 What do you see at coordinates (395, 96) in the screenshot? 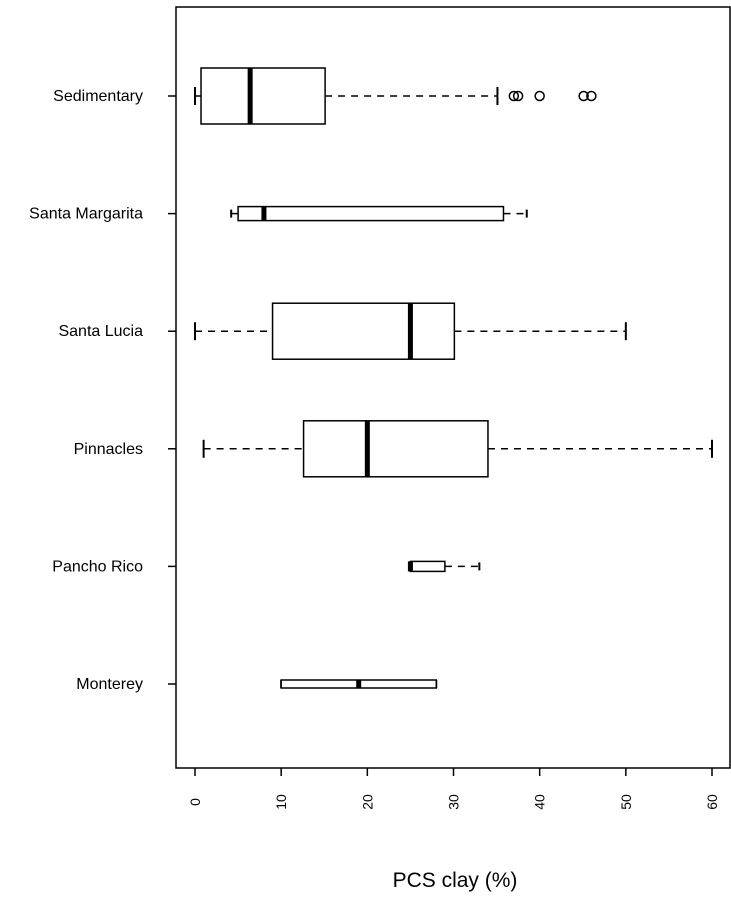
I see `box-group-sedimentary` at bounding box center [395, 96].